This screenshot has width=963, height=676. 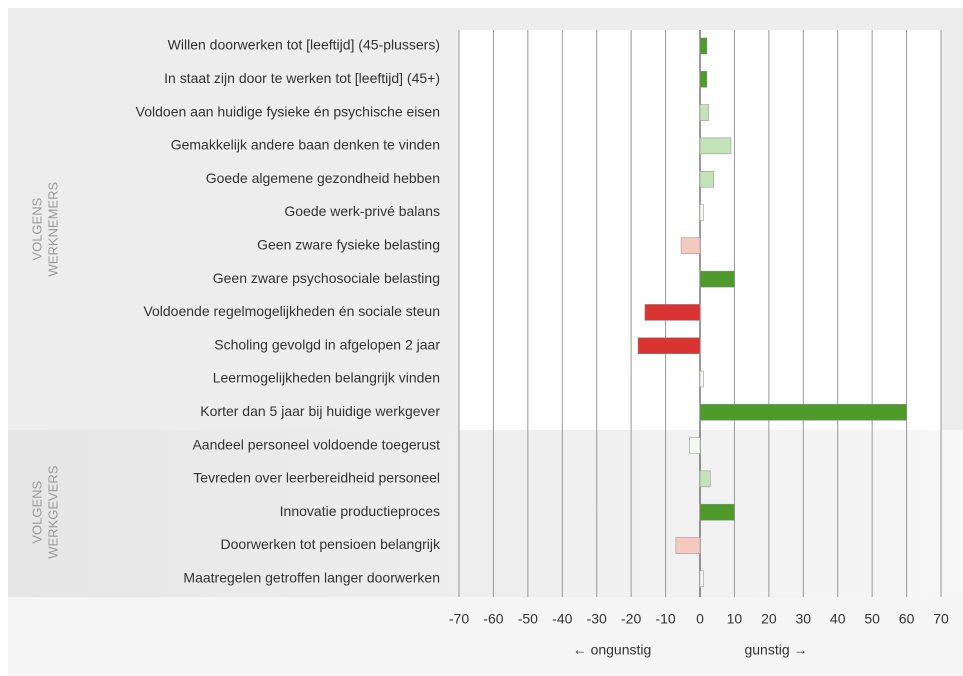 I want to click on x-tick-label: -50, so click(x=528, y=619).